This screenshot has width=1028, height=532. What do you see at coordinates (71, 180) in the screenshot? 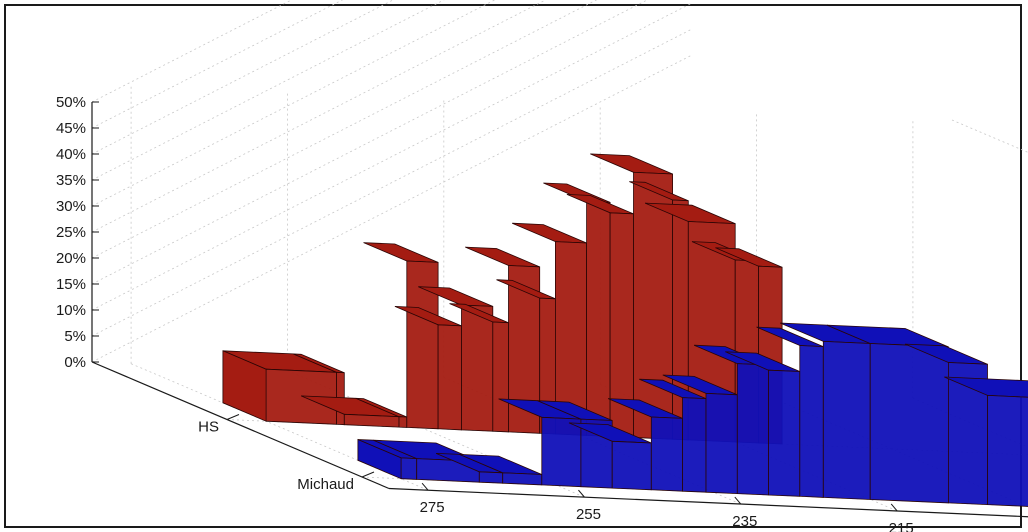
I see `z-tick-label: 35%` at bounding box center [71, 180].